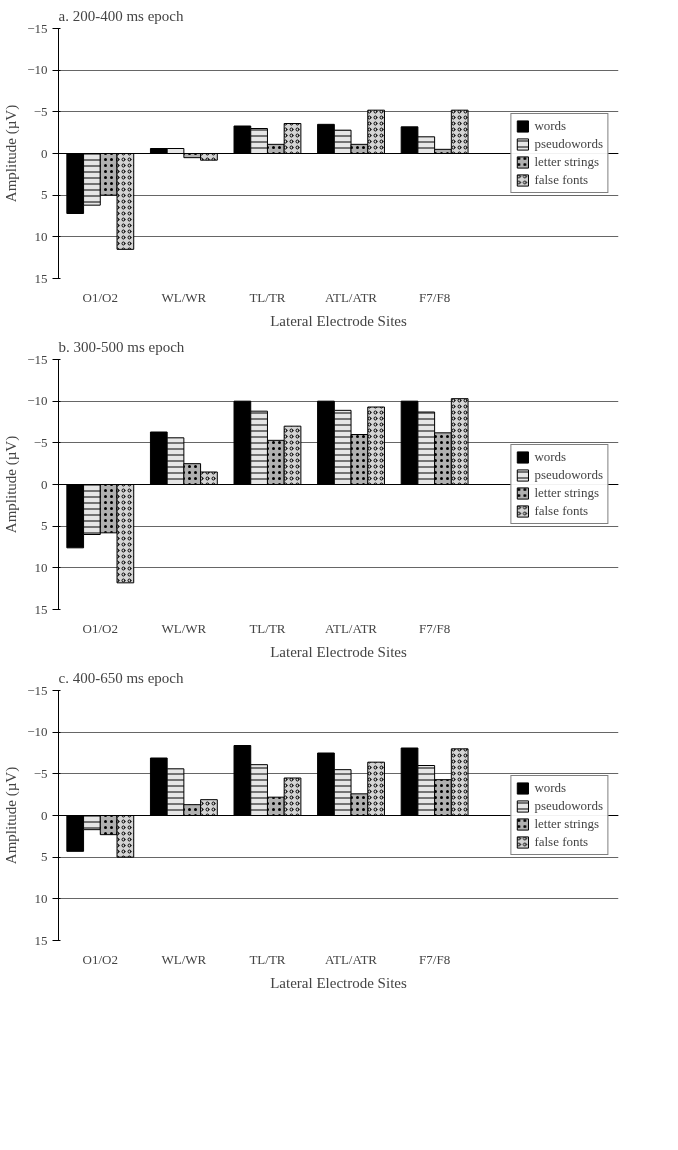  Describe the element at coordinates (121, 677) in the screenshot. I see `chart-title: c. 400-650 ms epoch` at that location.